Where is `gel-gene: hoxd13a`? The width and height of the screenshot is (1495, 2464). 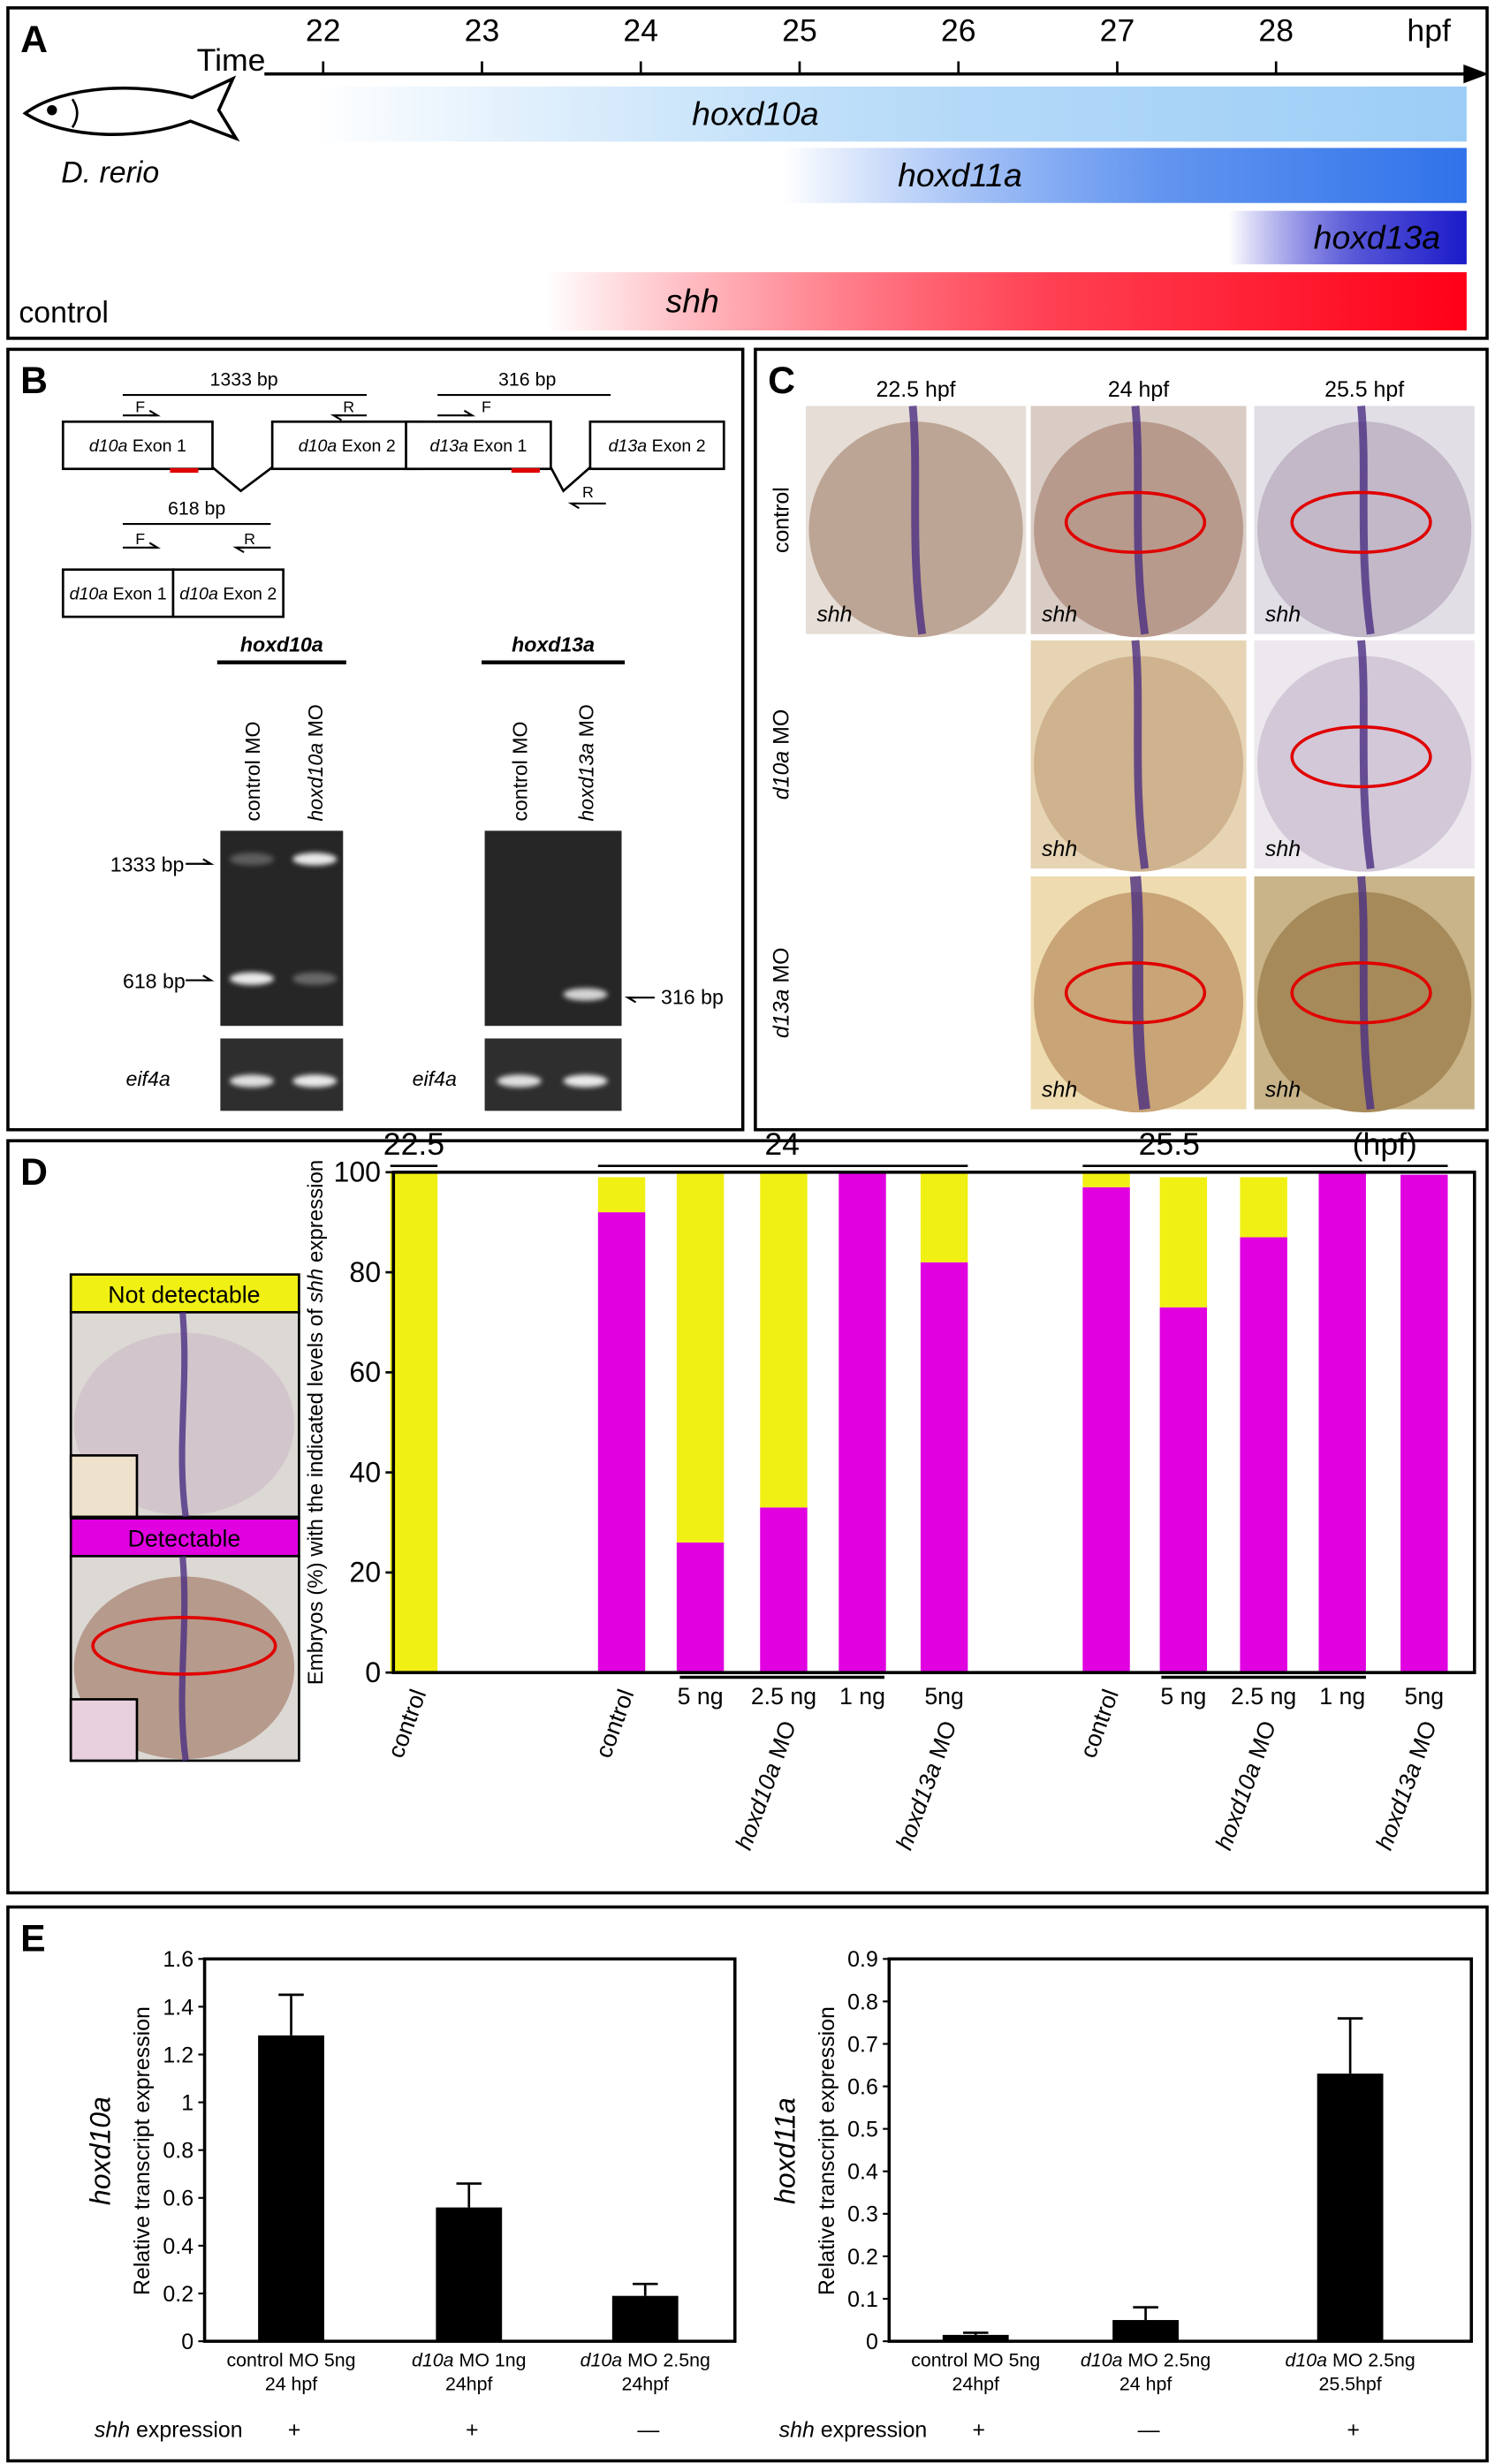 gel-gene: hoxd13a is located at coordinates (553, 644).